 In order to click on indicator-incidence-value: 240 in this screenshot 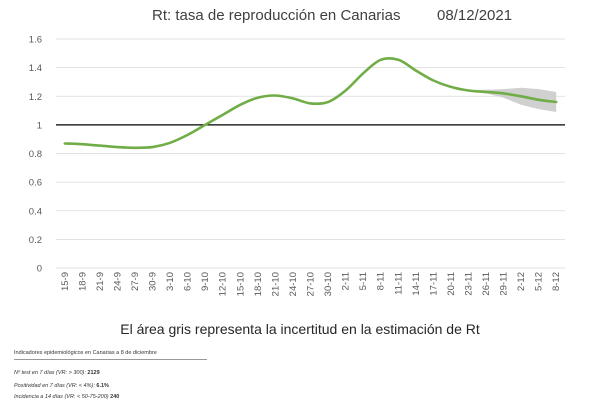, I will do `click(115, 397)`.